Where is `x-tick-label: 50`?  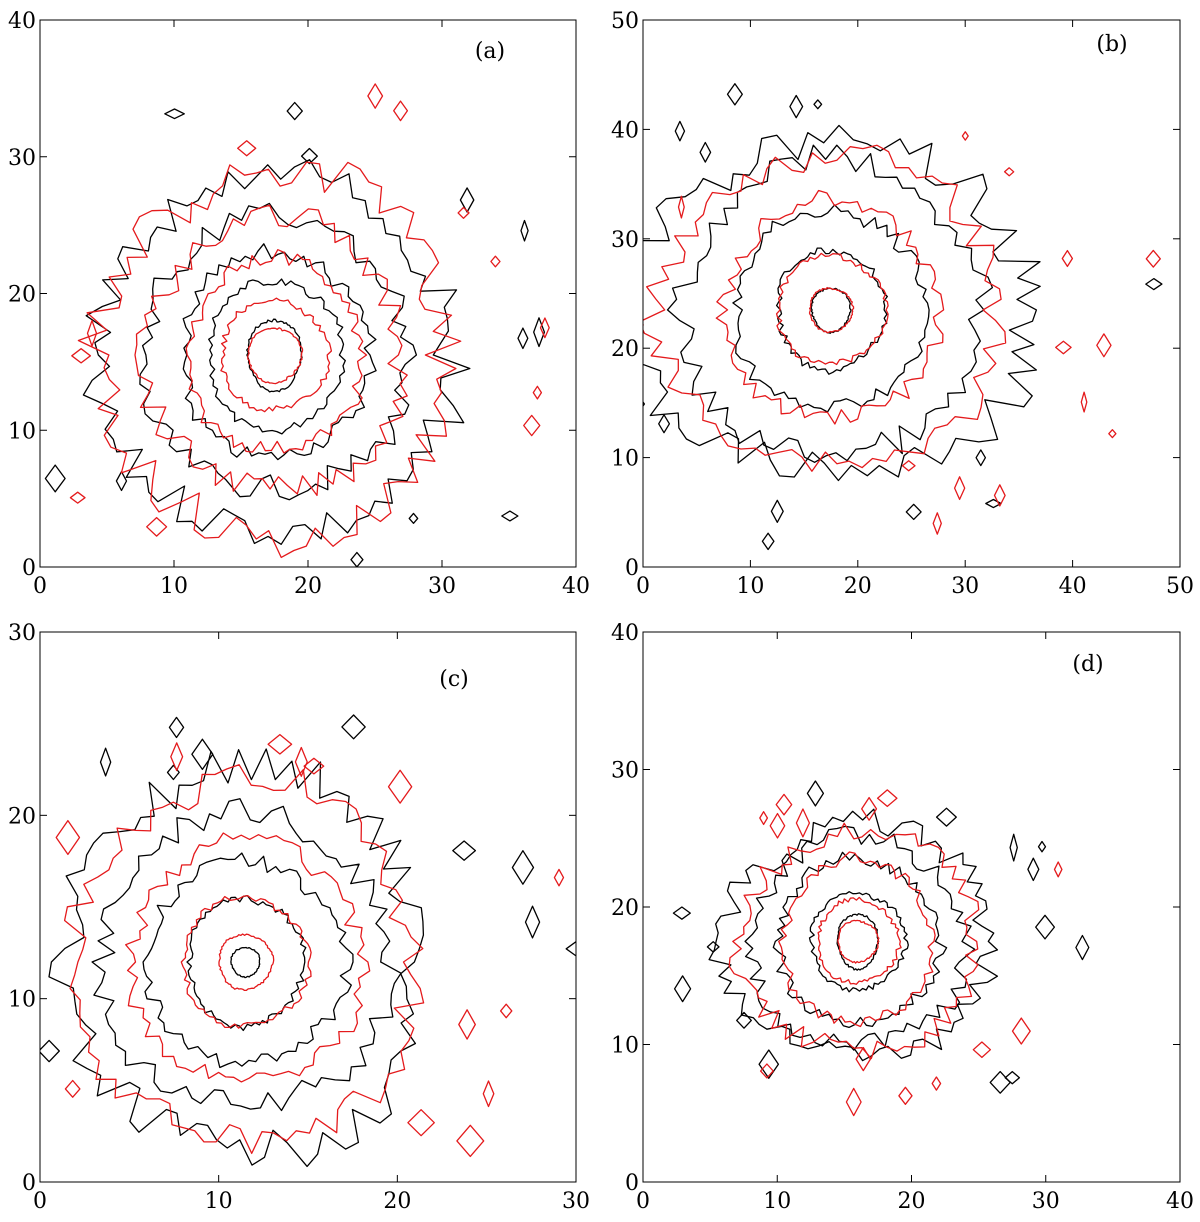
x-tick-label: 50 is located at coordinates (1180, 586).